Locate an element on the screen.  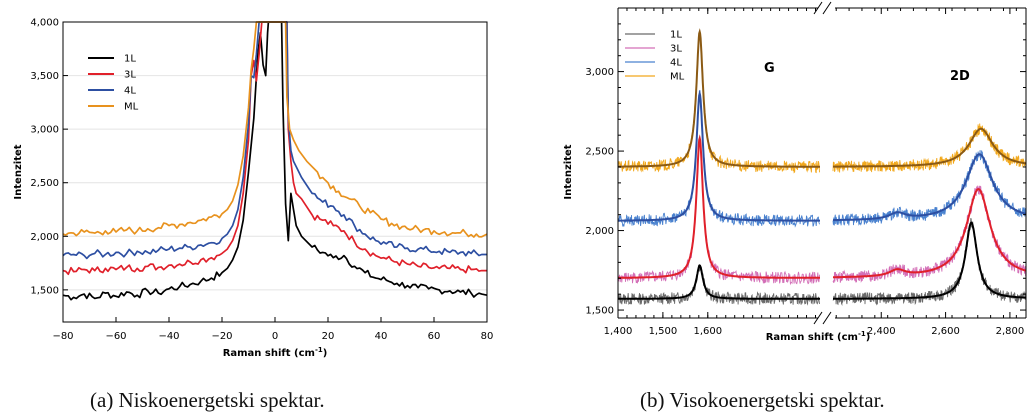
chart-a-legend-label: ML is located at coordinates (131, 107).